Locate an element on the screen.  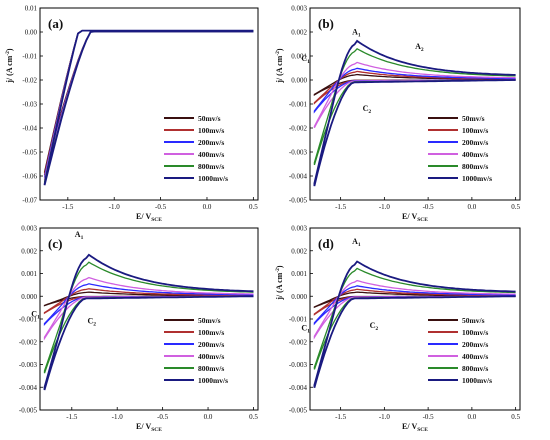
y-tick-label: 0.01 is located at coordinates (31, 9).